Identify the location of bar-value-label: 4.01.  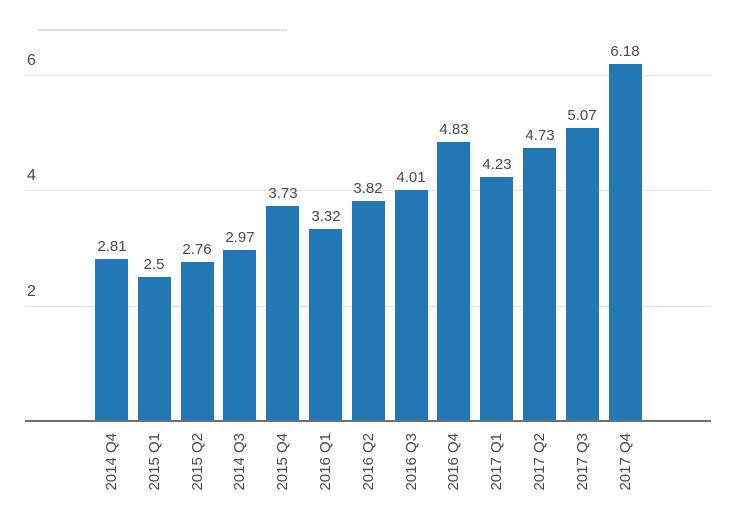
(411, 177).